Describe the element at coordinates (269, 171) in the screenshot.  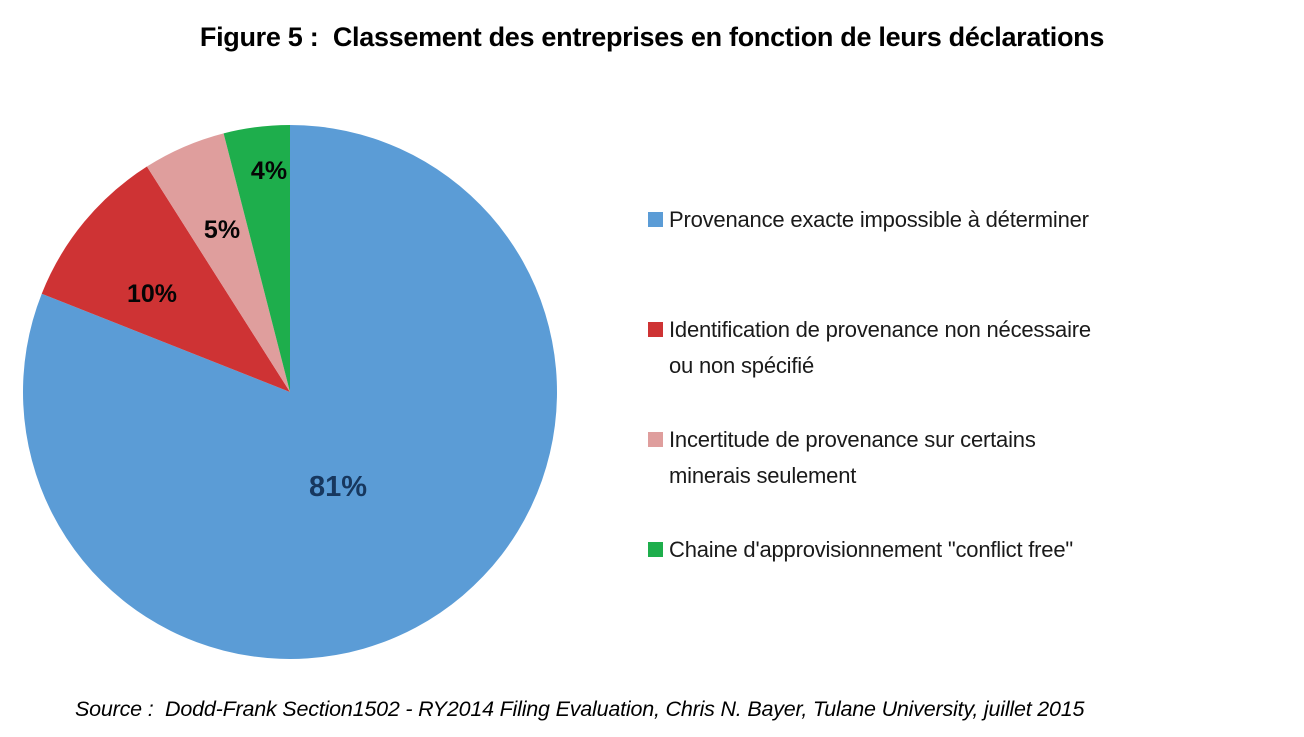
I see `pie-slice-label-4: 4%` at that location.